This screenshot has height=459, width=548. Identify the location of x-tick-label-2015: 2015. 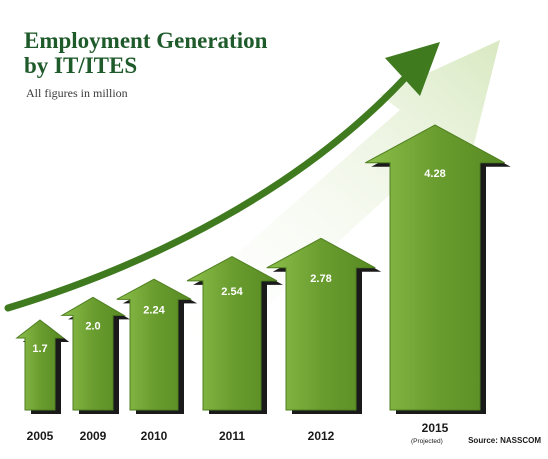
(435, 428).